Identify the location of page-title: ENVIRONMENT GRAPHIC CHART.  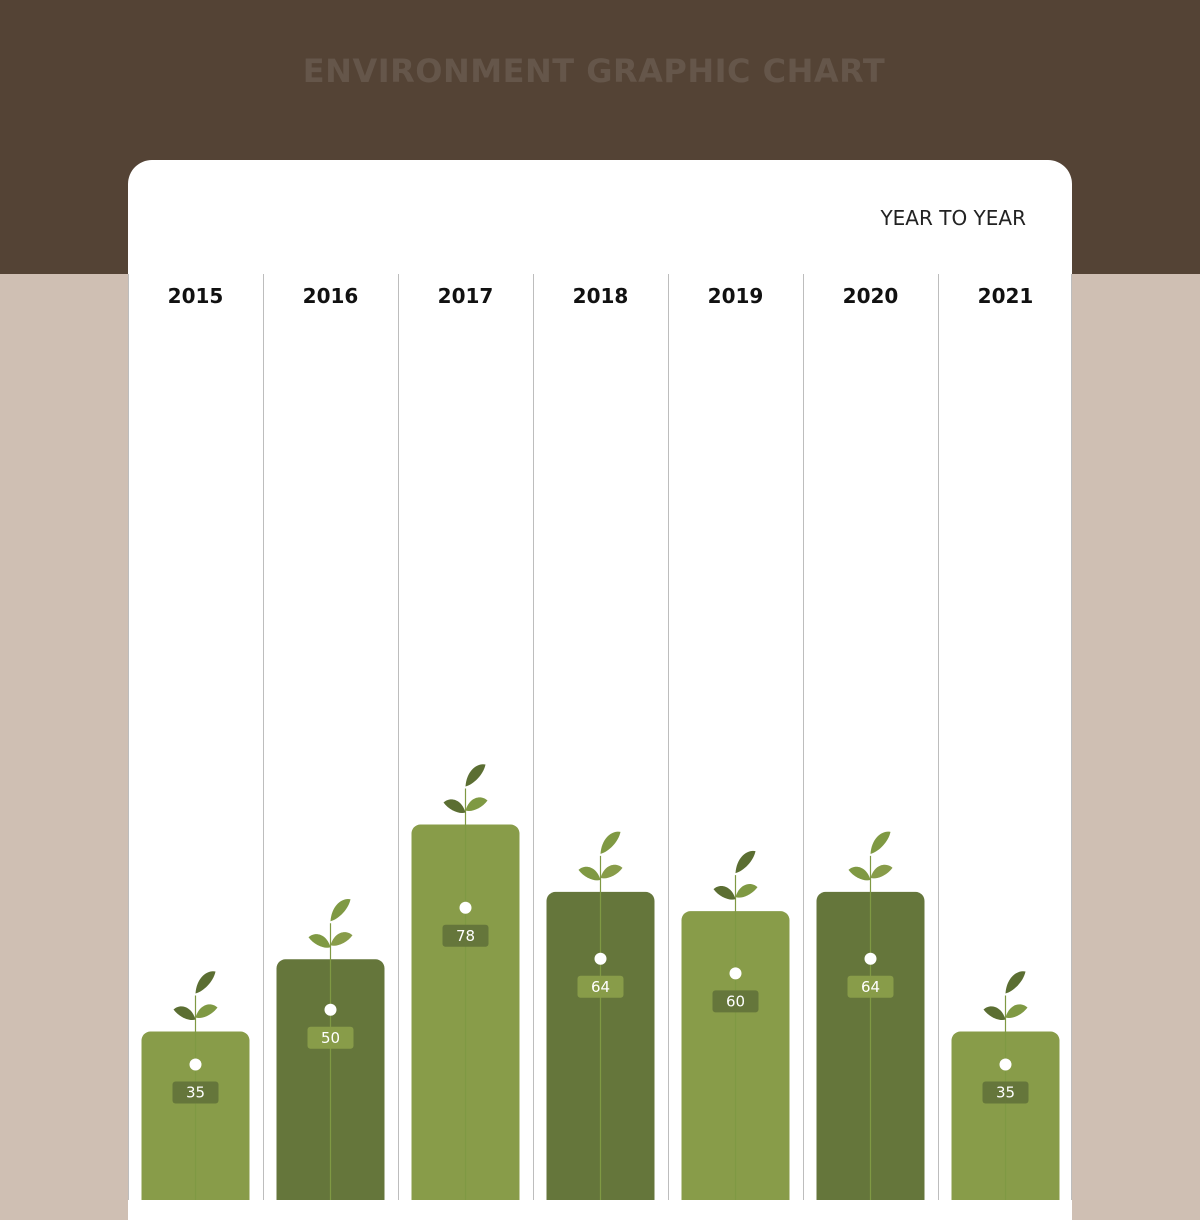
(594, 71).